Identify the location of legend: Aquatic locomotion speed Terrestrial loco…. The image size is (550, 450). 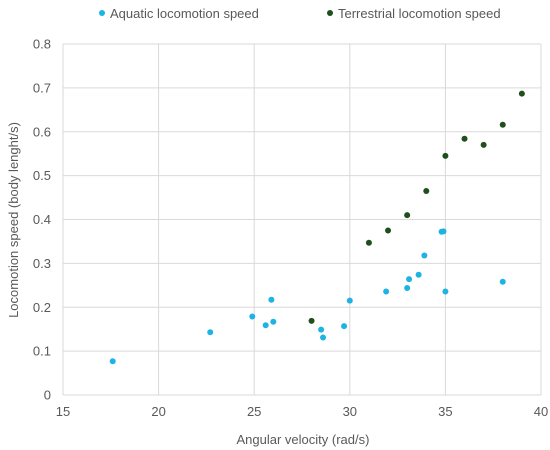
(300, 13).